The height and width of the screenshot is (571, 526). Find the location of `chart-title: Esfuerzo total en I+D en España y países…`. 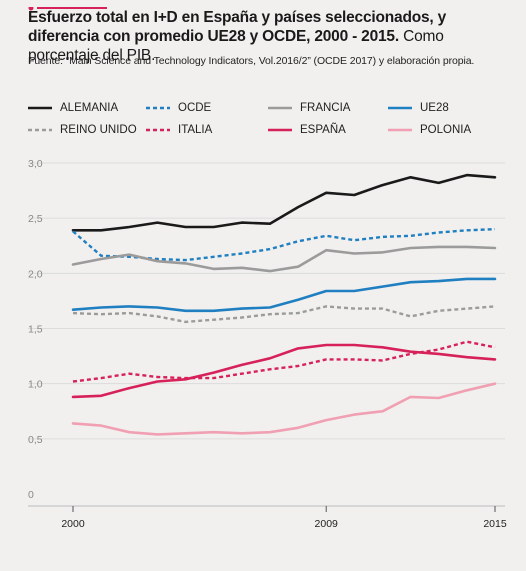

chart-title: Esfuerzo total en I+D en España y países… is located at coordinates (268, 36).